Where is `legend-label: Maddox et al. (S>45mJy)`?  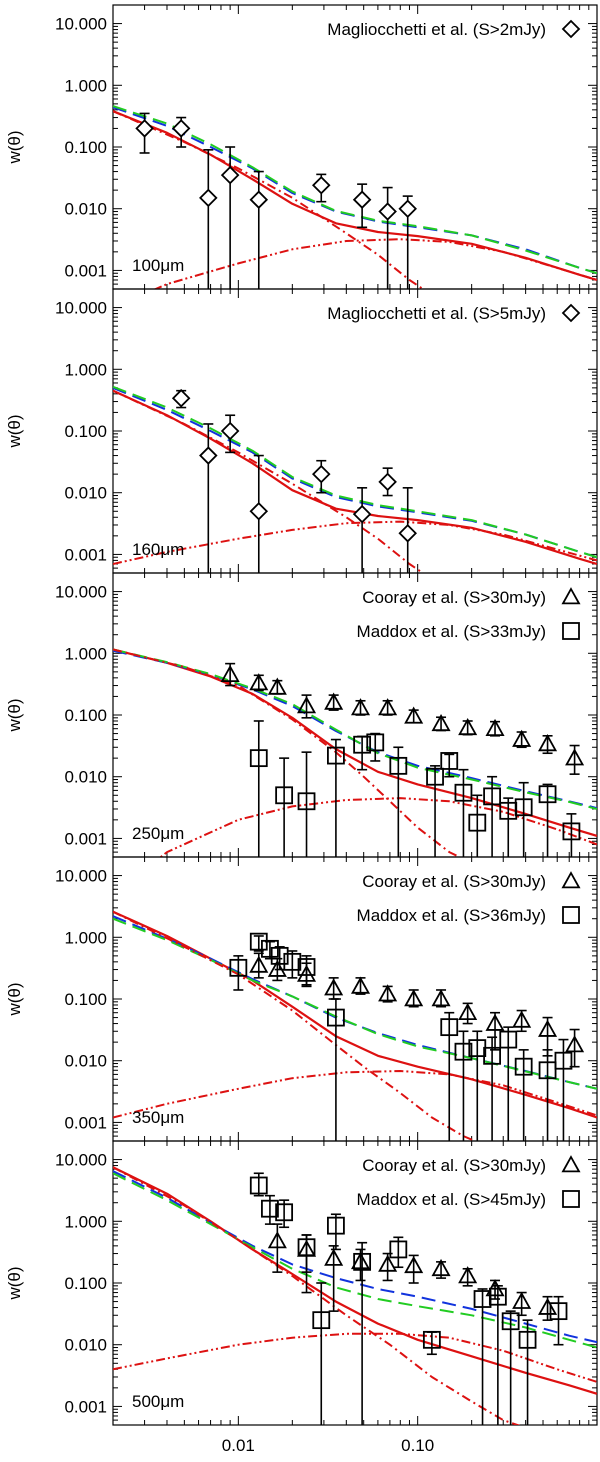 legend-label: Maddox et al. (S>45mJy) is located at coordinates (451, 1199).